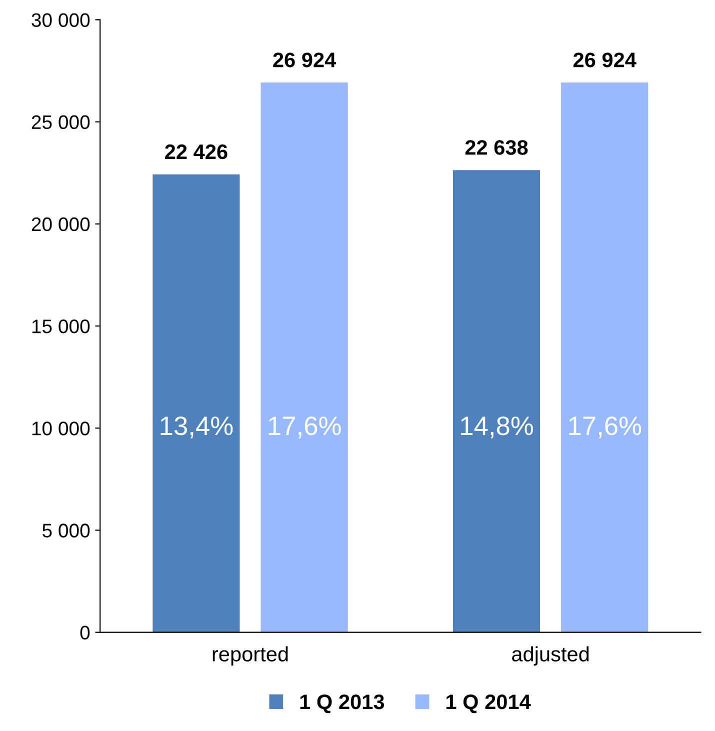 The width and height of the screenshot is (715, 731). What do you see at coordinates (196, 427) in the screenshot?
I see `annotation: 13,4%` at bounding box center [196, 427].